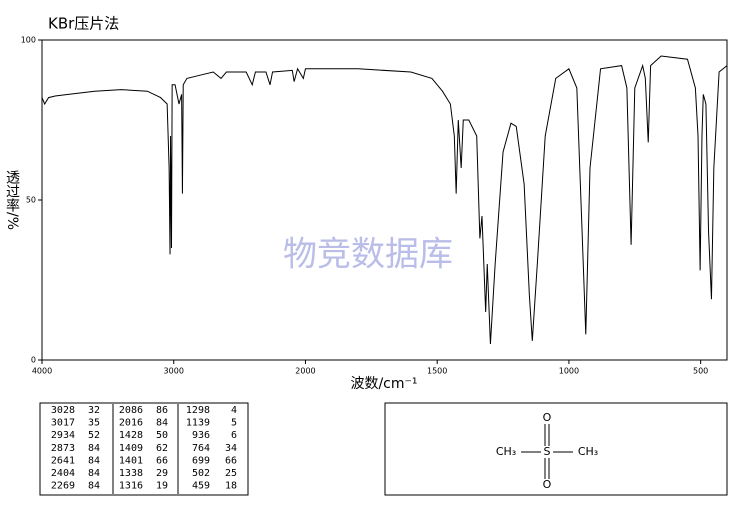  I want to click on peak-table-cell: 86, so click(162, 410).